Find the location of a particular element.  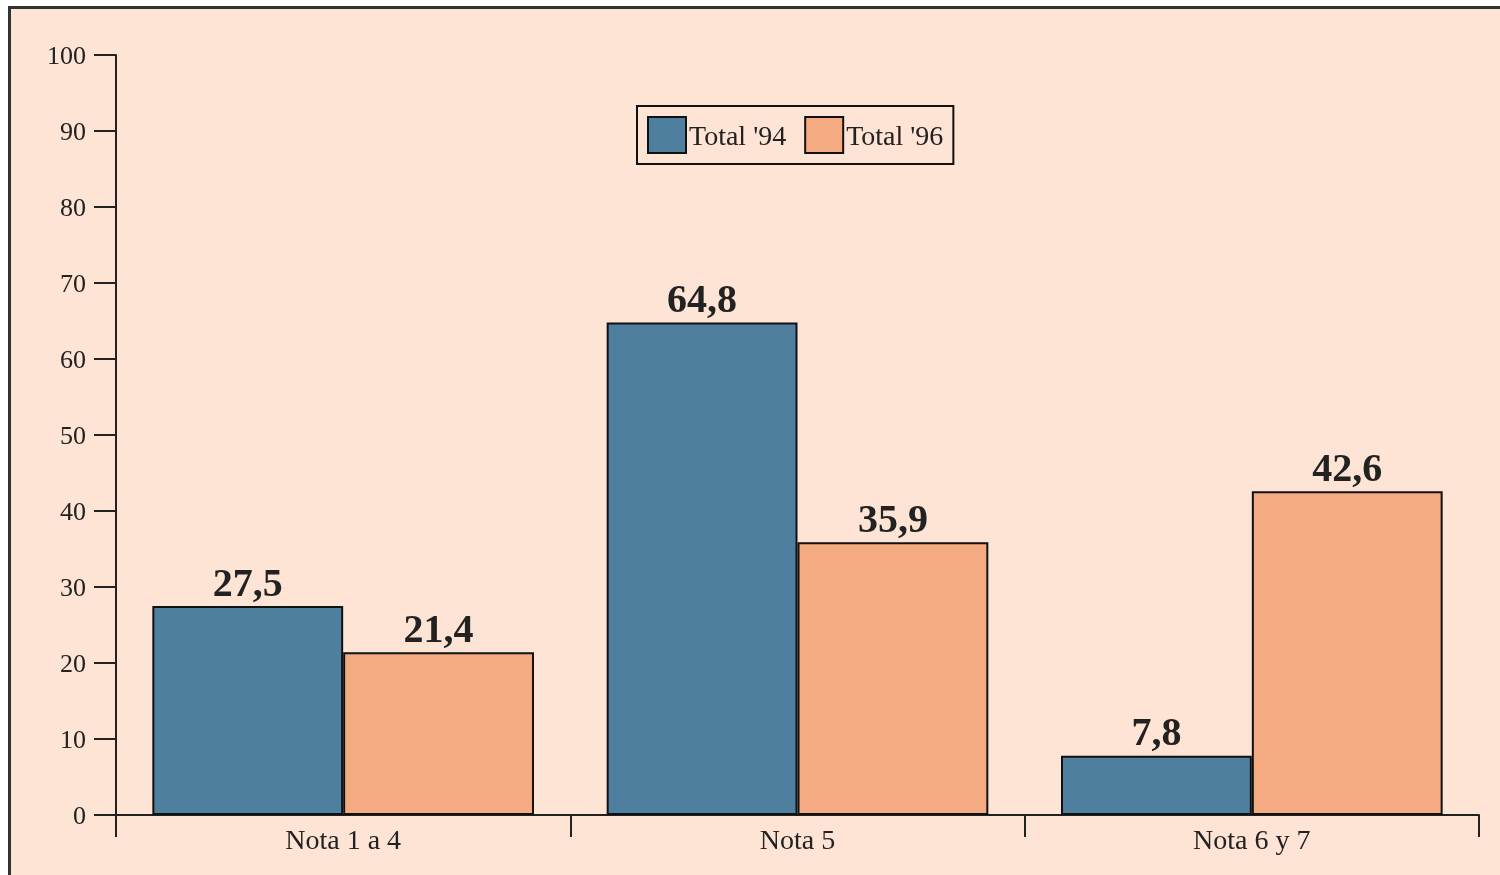

y-tick-label: 80 is located at coordinates (73, 207).